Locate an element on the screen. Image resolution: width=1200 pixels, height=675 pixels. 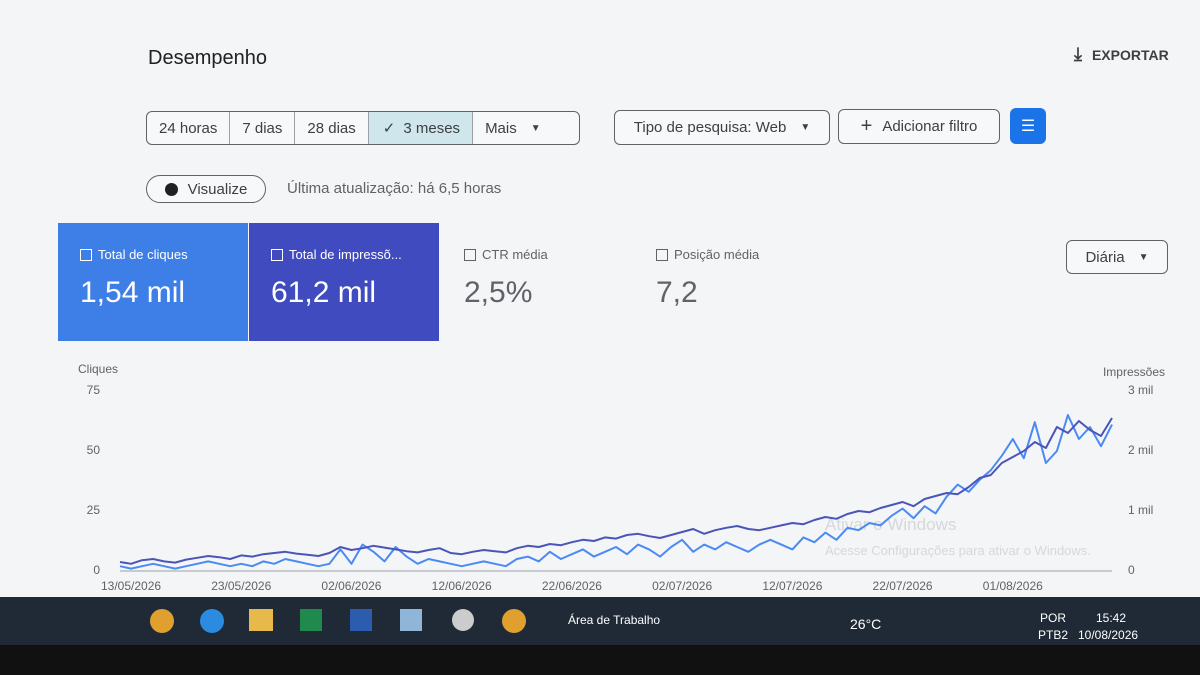
visualize-label: Visualize is located at coordinates (217, 189).